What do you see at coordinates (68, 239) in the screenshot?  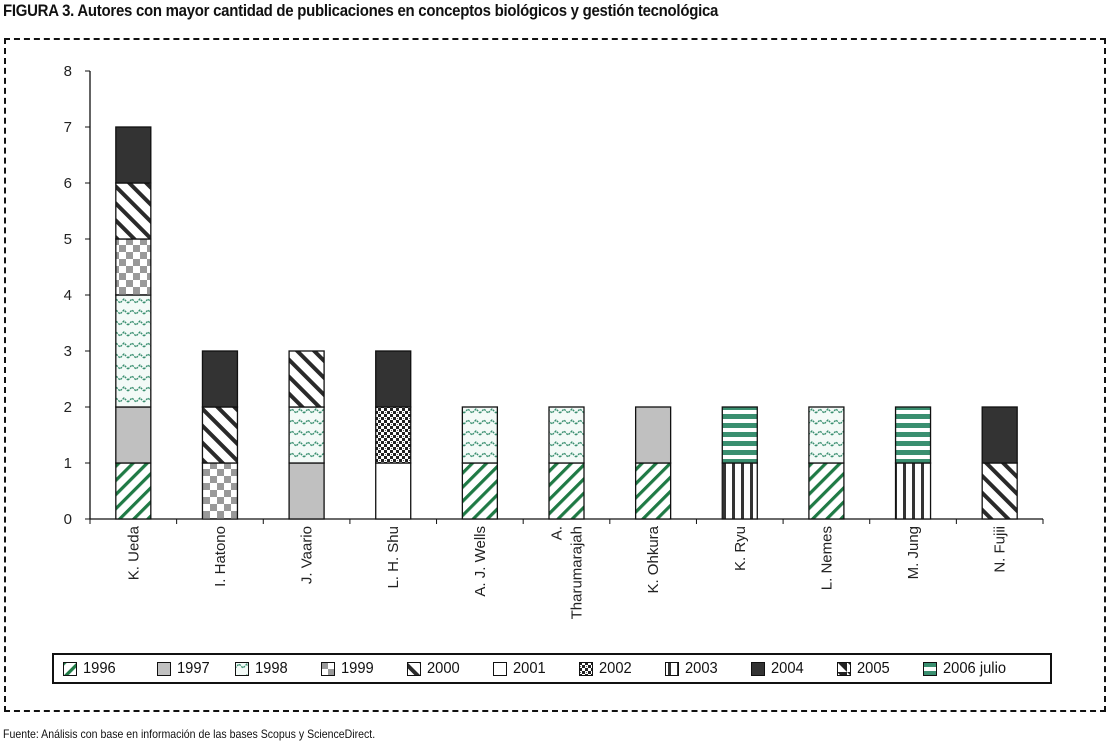 I see `y-tick-label: 5` at bounding box center [68, 239].